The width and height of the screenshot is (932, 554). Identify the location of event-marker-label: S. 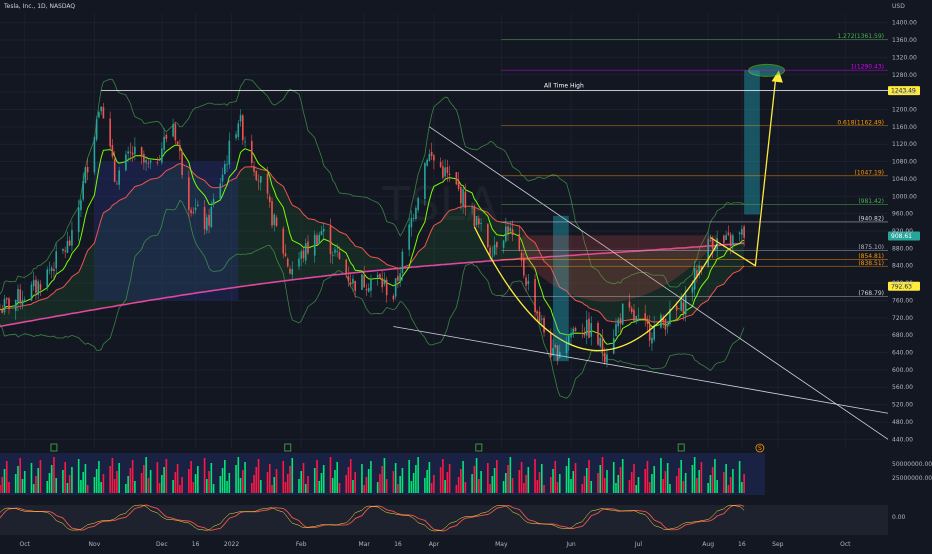
(760, 448).